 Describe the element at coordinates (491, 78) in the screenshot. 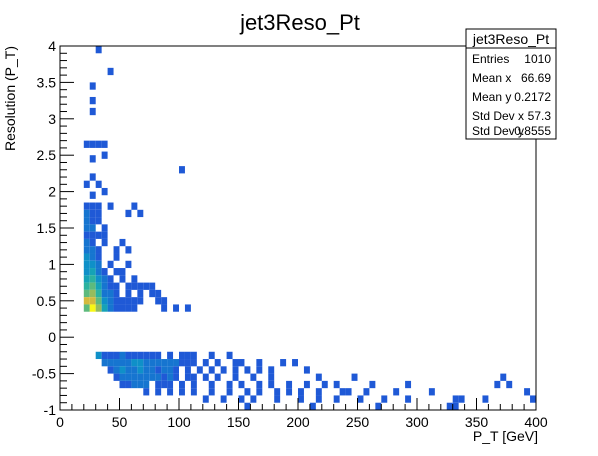

I see `stats-label-mean-x: Mean x` at that location.